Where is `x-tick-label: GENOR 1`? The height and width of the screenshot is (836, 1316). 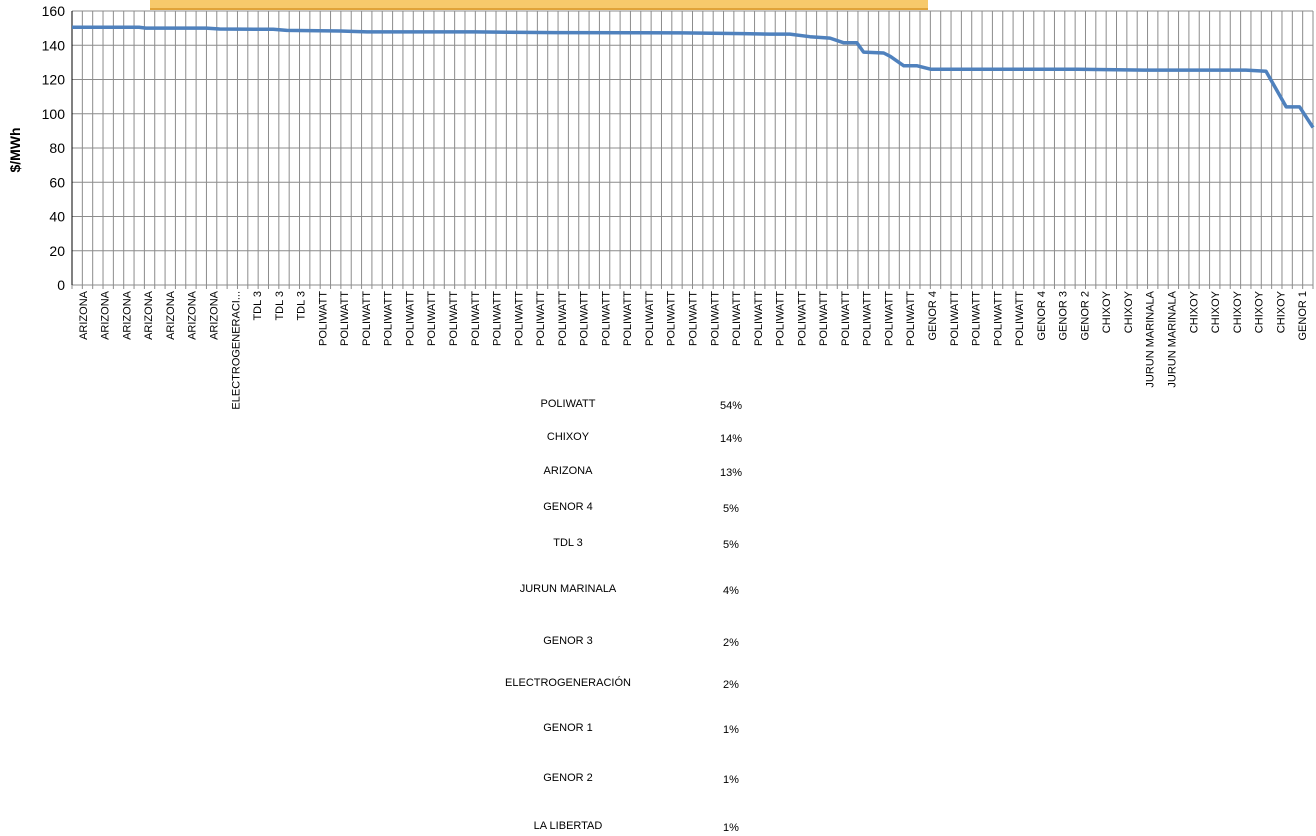
x-tick-label: GENOR 1 is located at coordinates (1303, 316).